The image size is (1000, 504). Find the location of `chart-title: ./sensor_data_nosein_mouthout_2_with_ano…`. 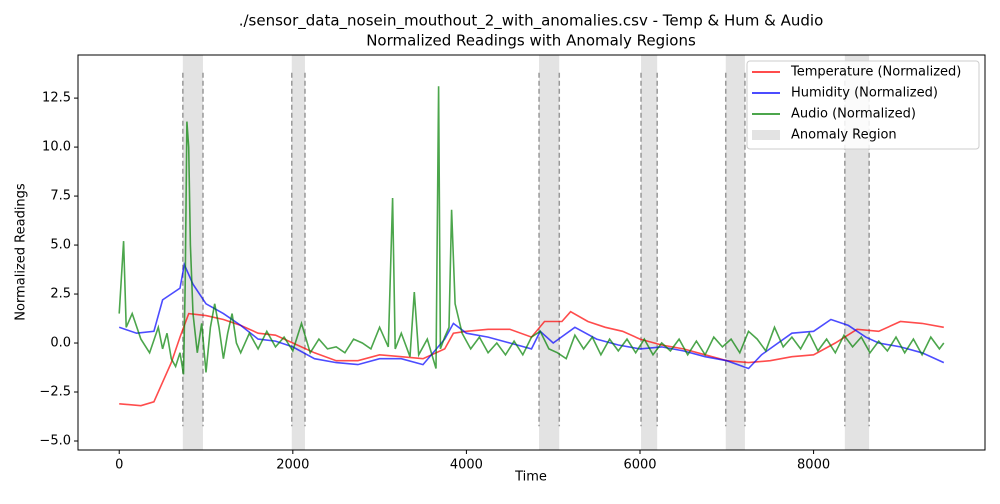

chart-title: ./sensor_data_nosein_mouthout_2_with_ano… is located at coordinates (531, 21).